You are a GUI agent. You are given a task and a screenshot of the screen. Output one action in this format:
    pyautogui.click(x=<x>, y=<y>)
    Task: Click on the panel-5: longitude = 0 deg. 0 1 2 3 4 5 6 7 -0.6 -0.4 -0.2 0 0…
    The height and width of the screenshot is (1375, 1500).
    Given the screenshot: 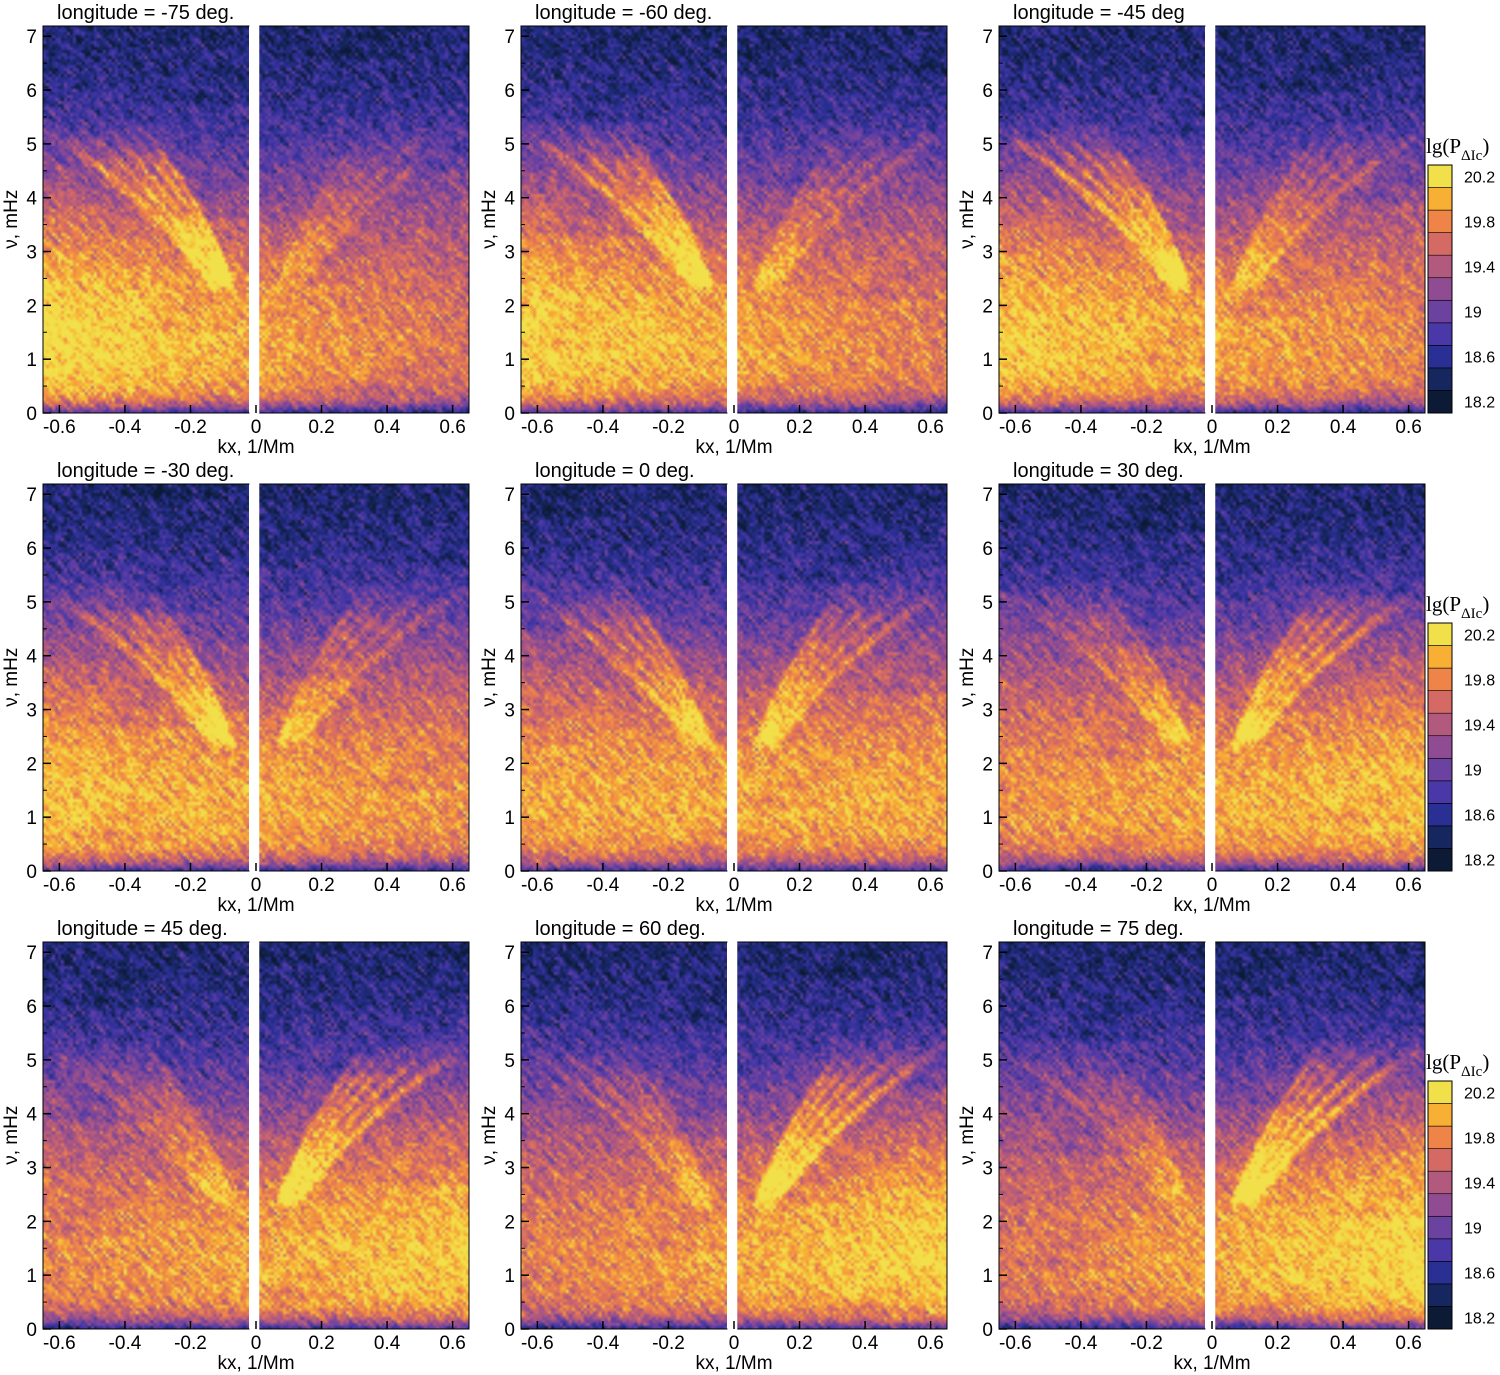 What is the action you would take?
    pyautogui.click(x=713, y=688)
    